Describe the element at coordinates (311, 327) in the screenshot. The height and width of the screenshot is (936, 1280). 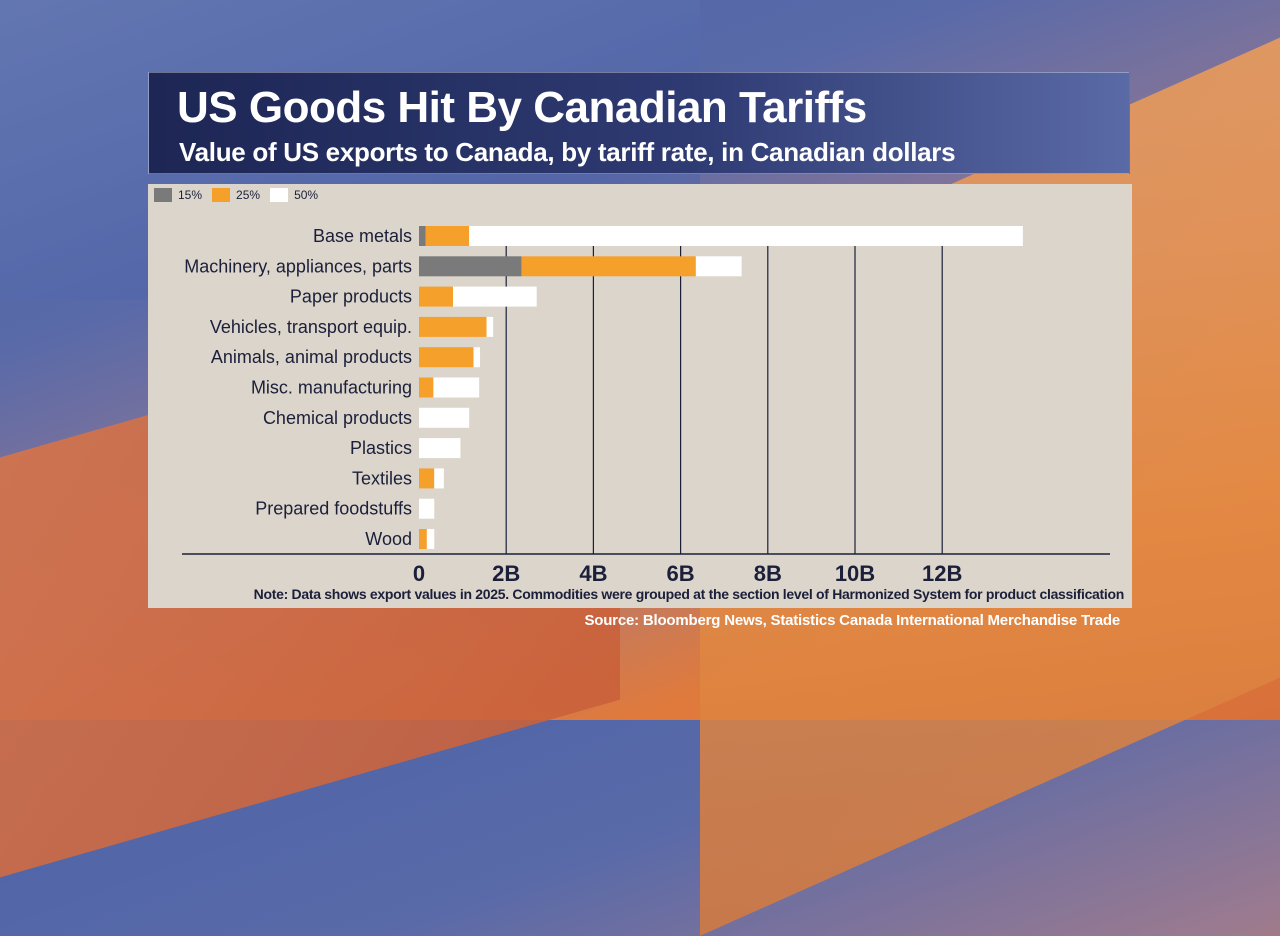
I see `category-label: Vehicles, transport equip.` at that location.